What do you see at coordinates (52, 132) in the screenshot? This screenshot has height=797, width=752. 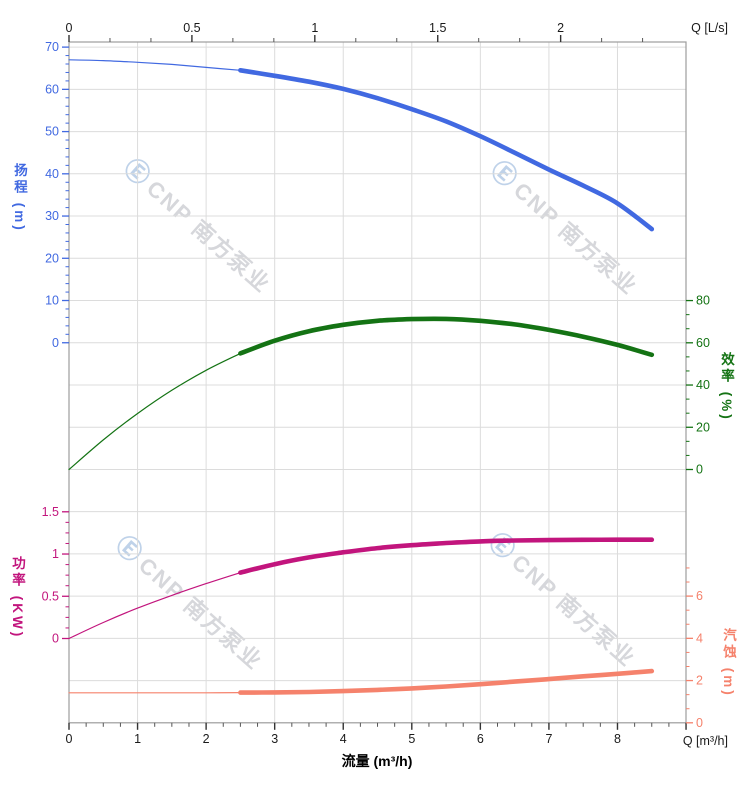 I see `svg-text: 50` at bounding box center [52, 132].